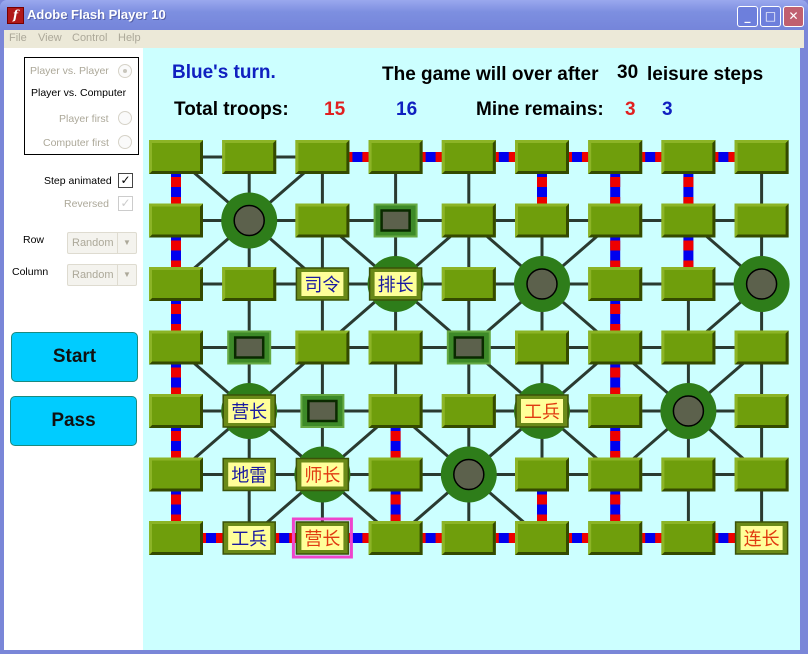  I want to click on menu-help: Help, so click(129, 38).